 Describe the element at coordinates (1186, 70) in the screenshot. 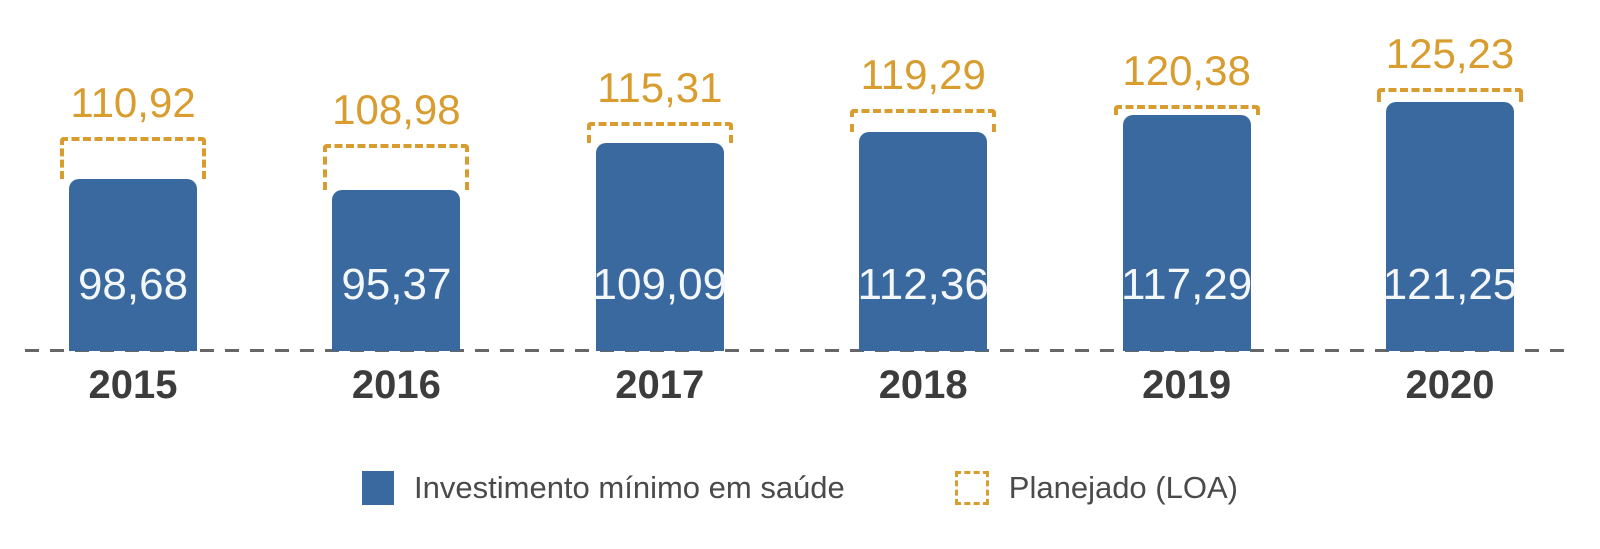

I see `planned-value-label: 120,38` at that location.